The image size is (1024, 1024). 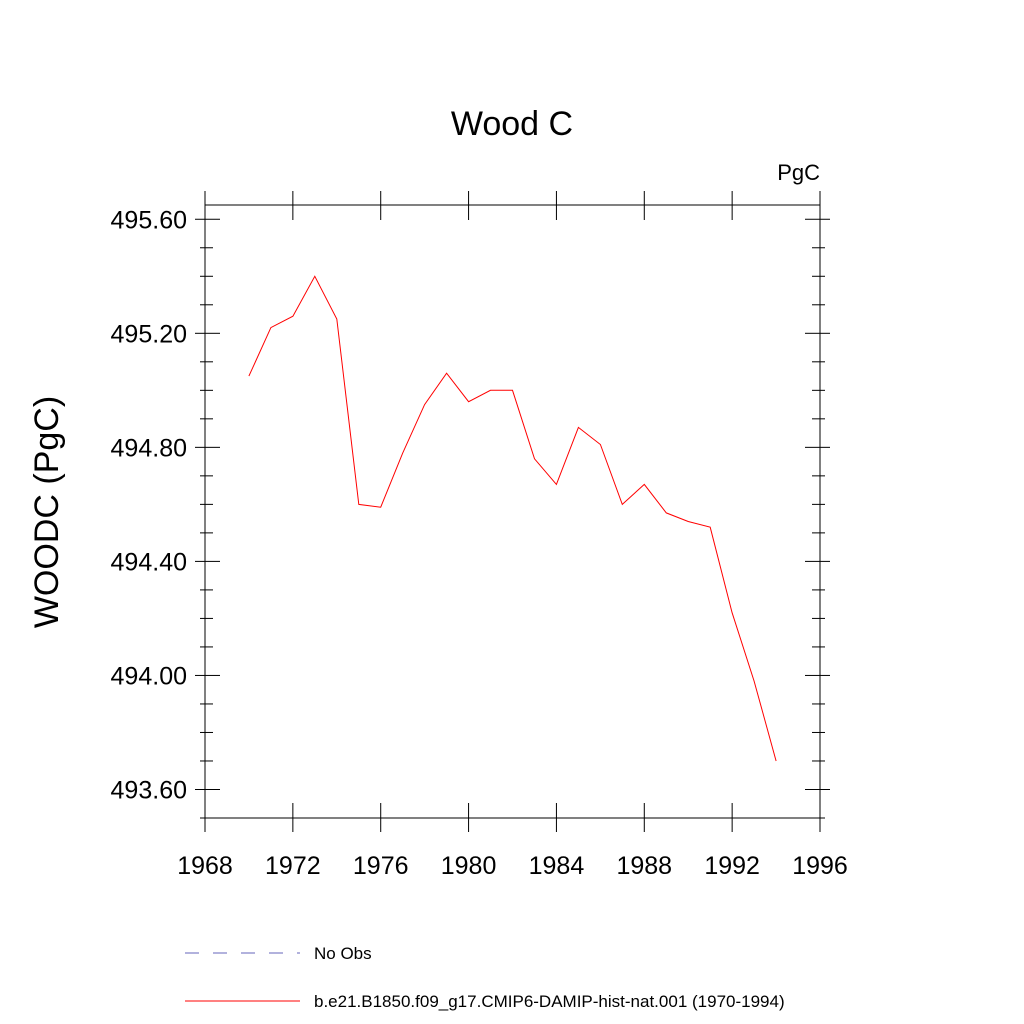 I want to click on x-tick-label: 1996, so click(x=820, y=866).